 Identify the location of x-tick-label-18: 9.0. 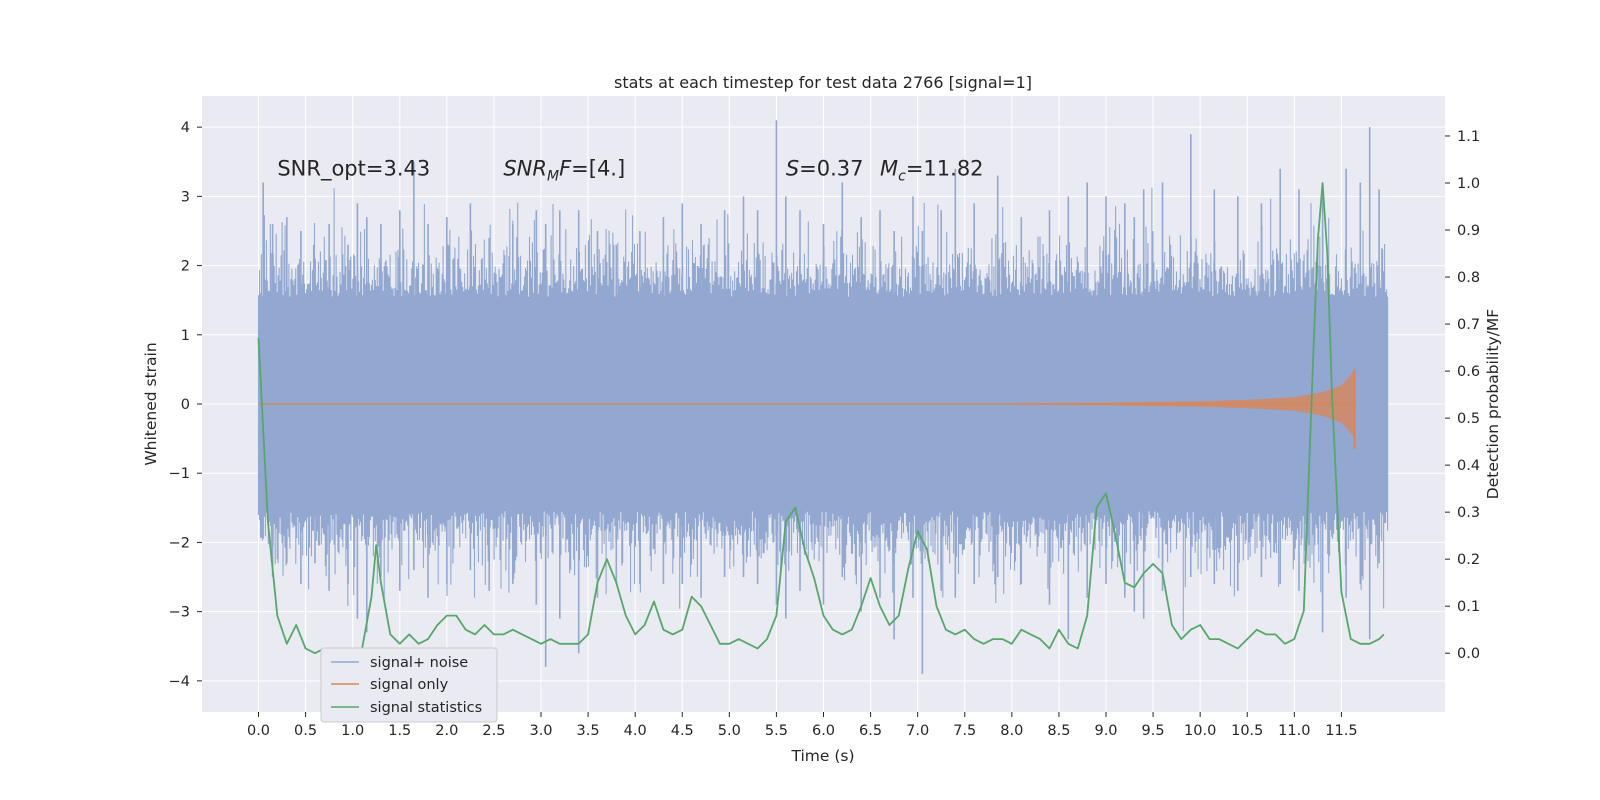
(1105, 731).